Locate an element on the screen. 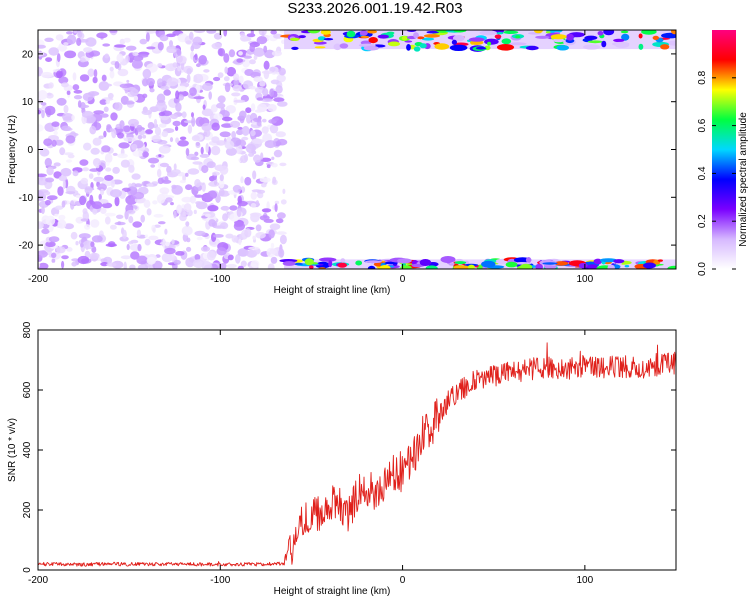  snr-x-tick-label: 0 is located at coordinates (403, 580).